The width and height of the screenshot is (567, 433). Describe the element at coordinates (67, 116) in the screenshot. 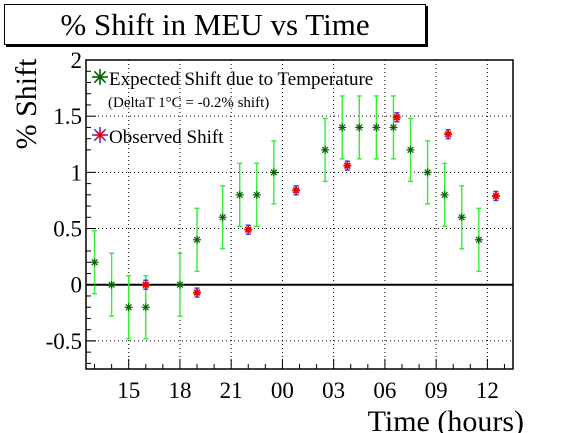

I see `y-tick-label: 1.5` at that location.